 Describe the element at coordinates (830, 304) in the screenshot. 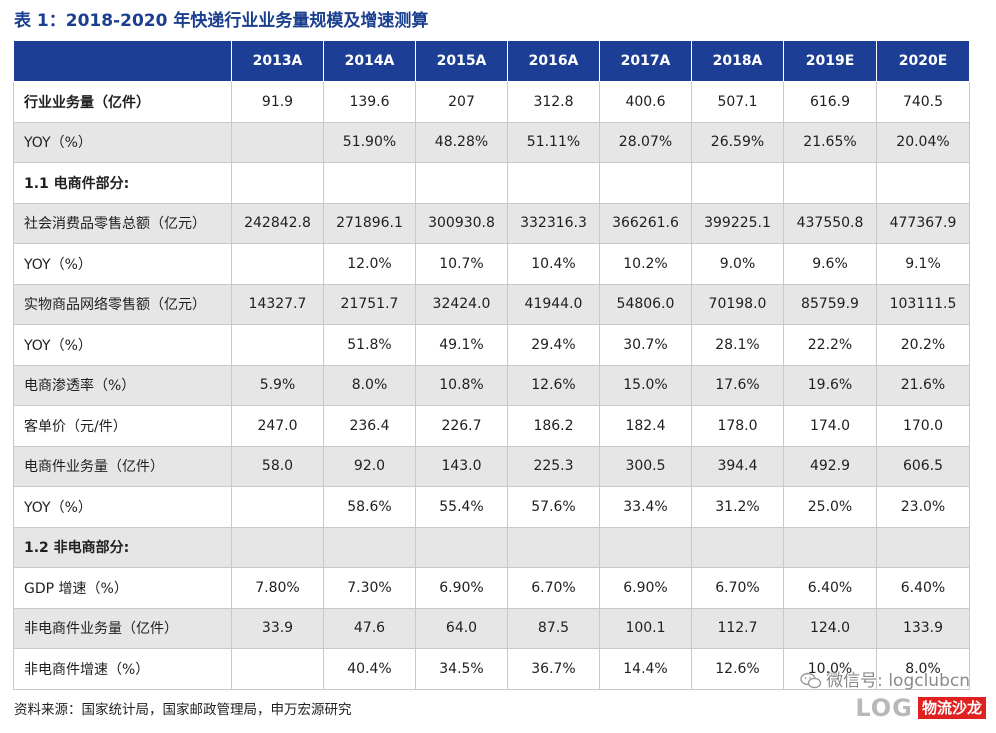

I see `cell: 85759.9` at that location.